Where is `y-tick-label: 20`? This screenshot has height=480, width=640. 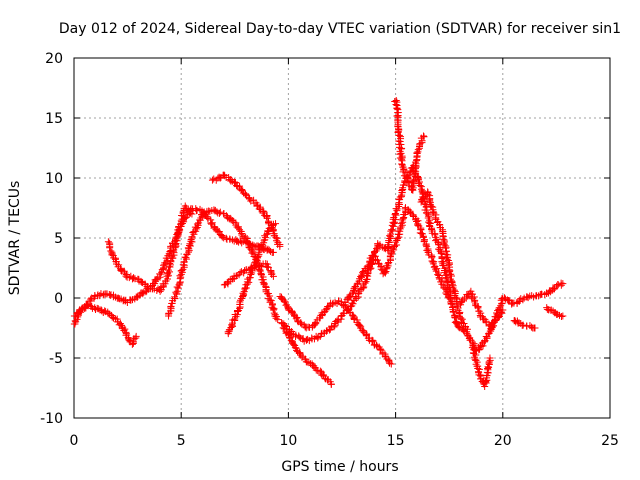
y-tick-label: 20 is located at coordinates (54, 59).